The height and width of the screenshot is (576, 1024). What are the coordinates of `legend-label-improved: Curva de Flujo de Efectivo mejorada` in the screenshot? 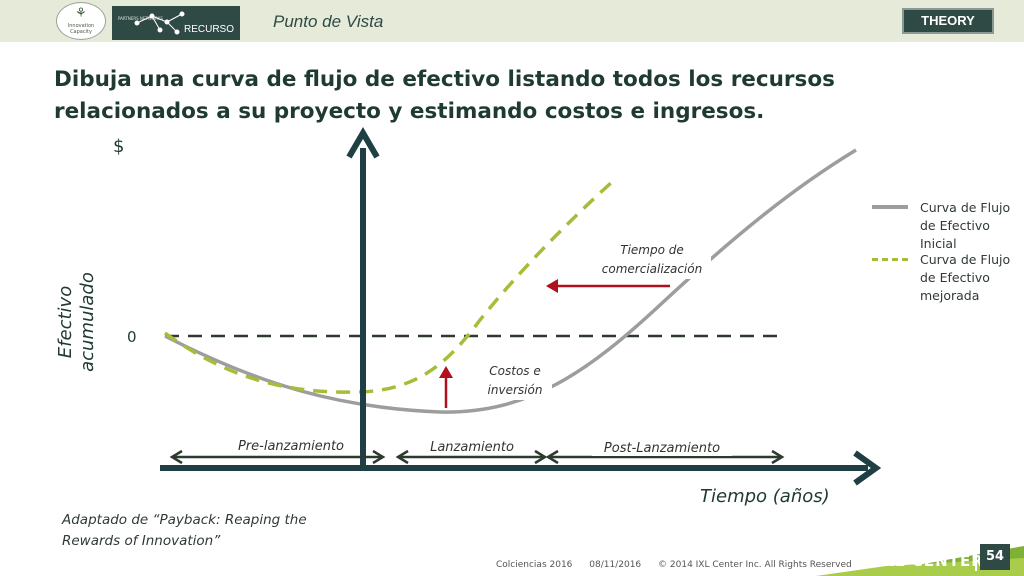 It's located at (965, 277).